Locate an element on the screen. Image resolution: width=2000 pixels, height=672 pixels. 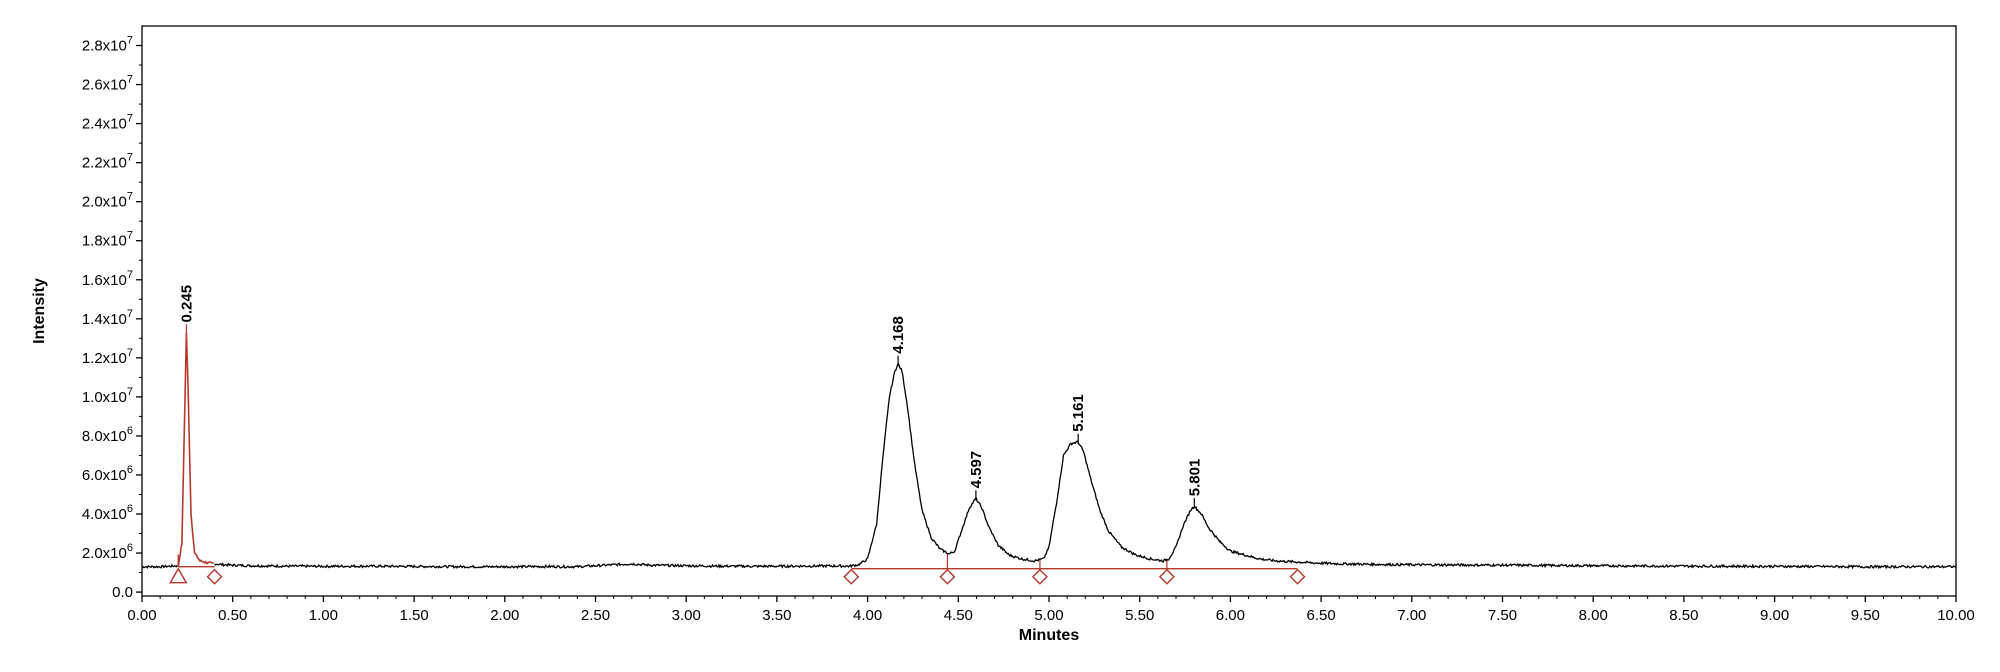
peak-label: 0.245 is located at coordinates (186, 304).